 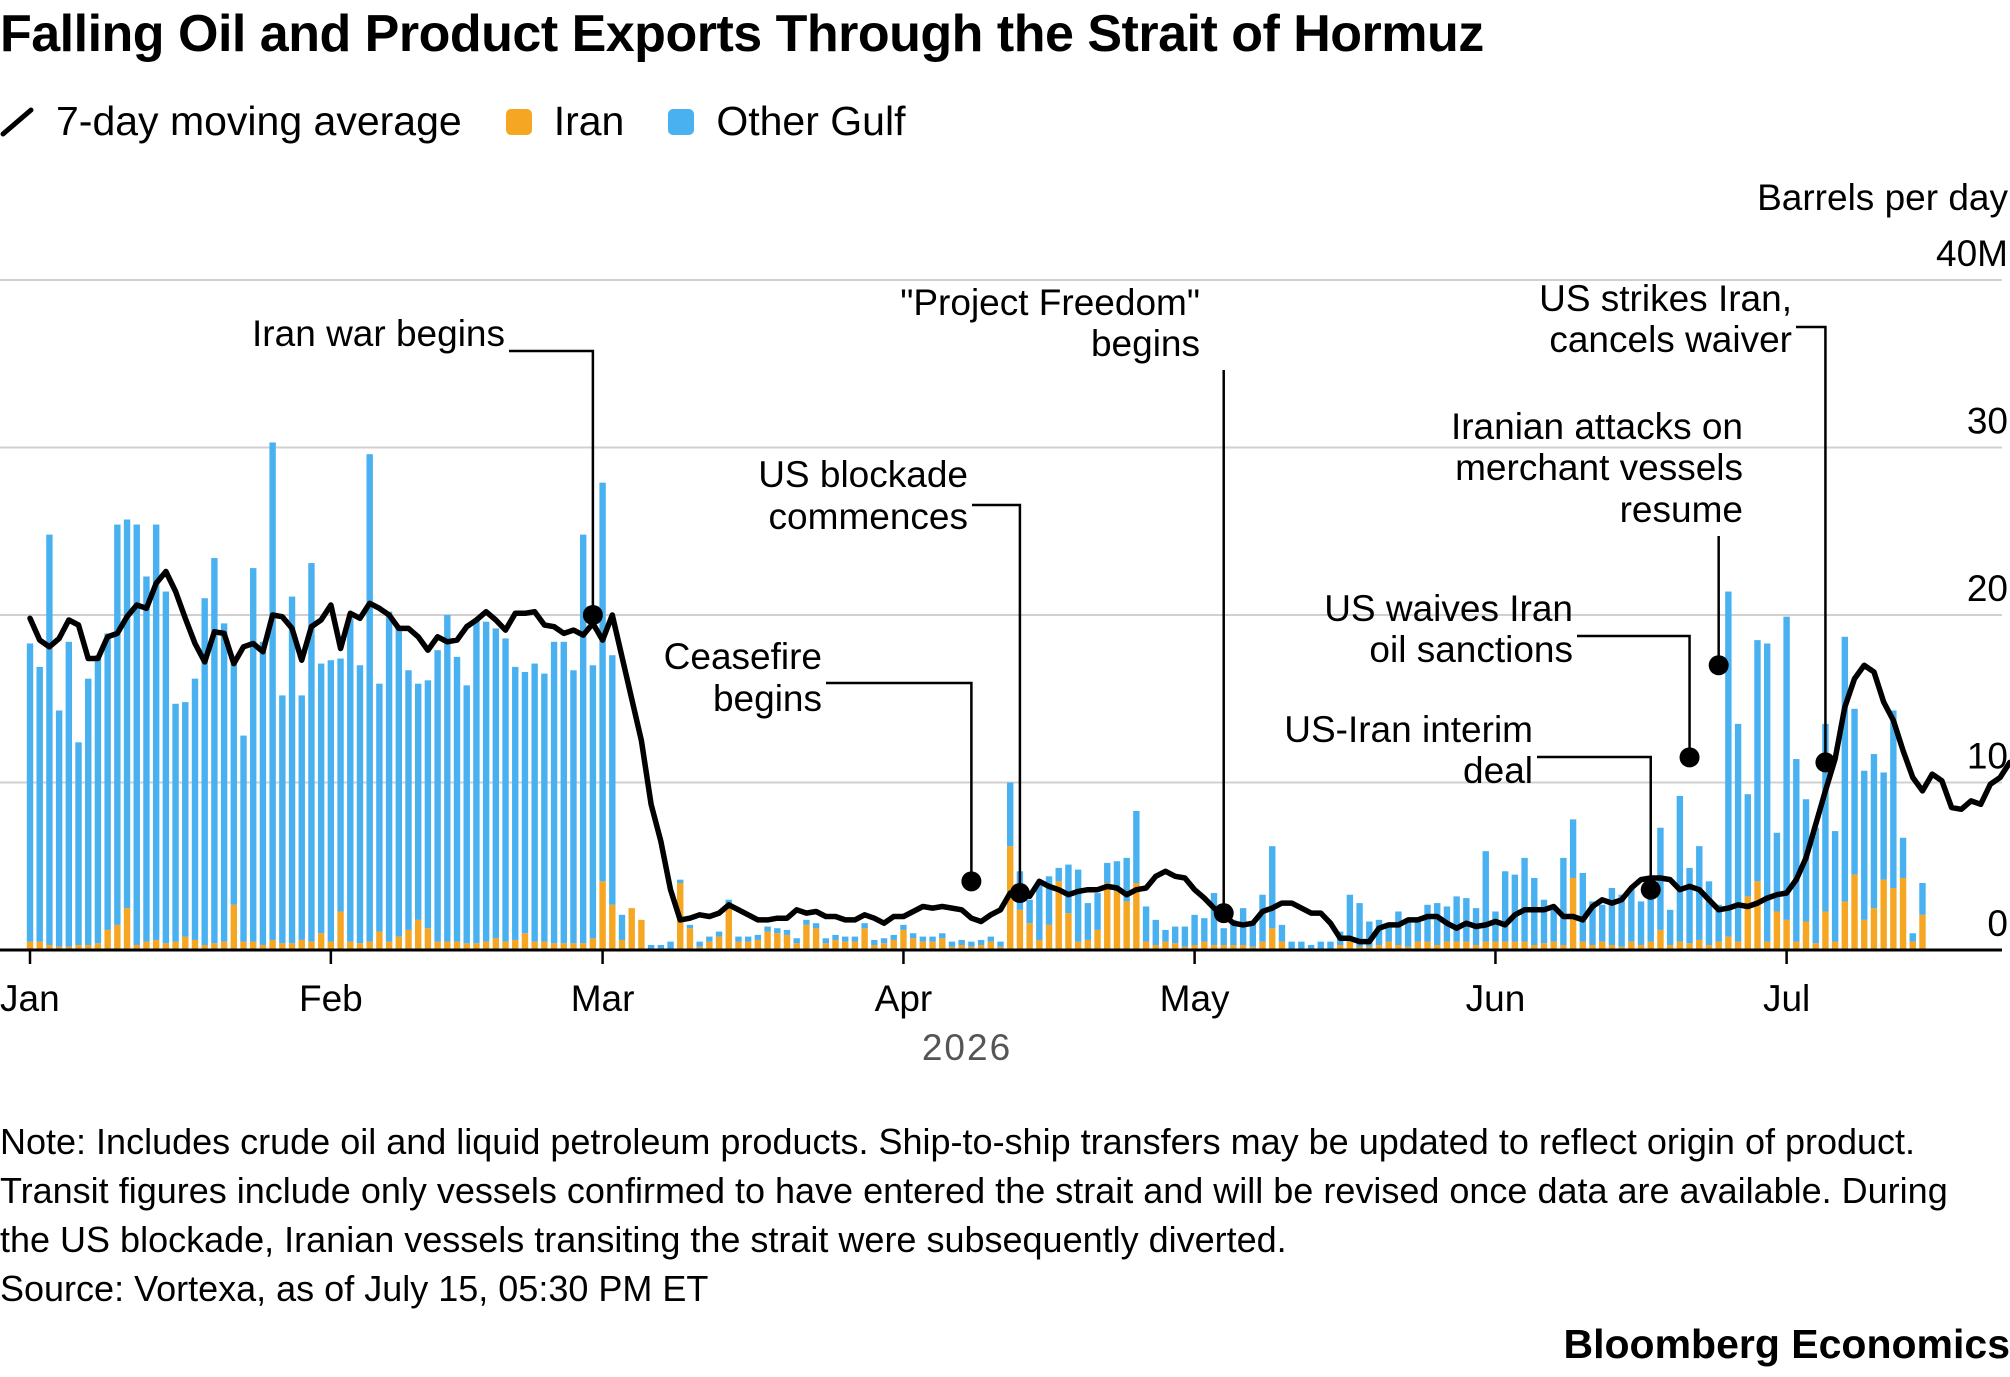 What do you see at coordinates (967, 1047) in the screenshot?
I see `x-axis-year-label: 2026` at bounding box center [967, 1047].